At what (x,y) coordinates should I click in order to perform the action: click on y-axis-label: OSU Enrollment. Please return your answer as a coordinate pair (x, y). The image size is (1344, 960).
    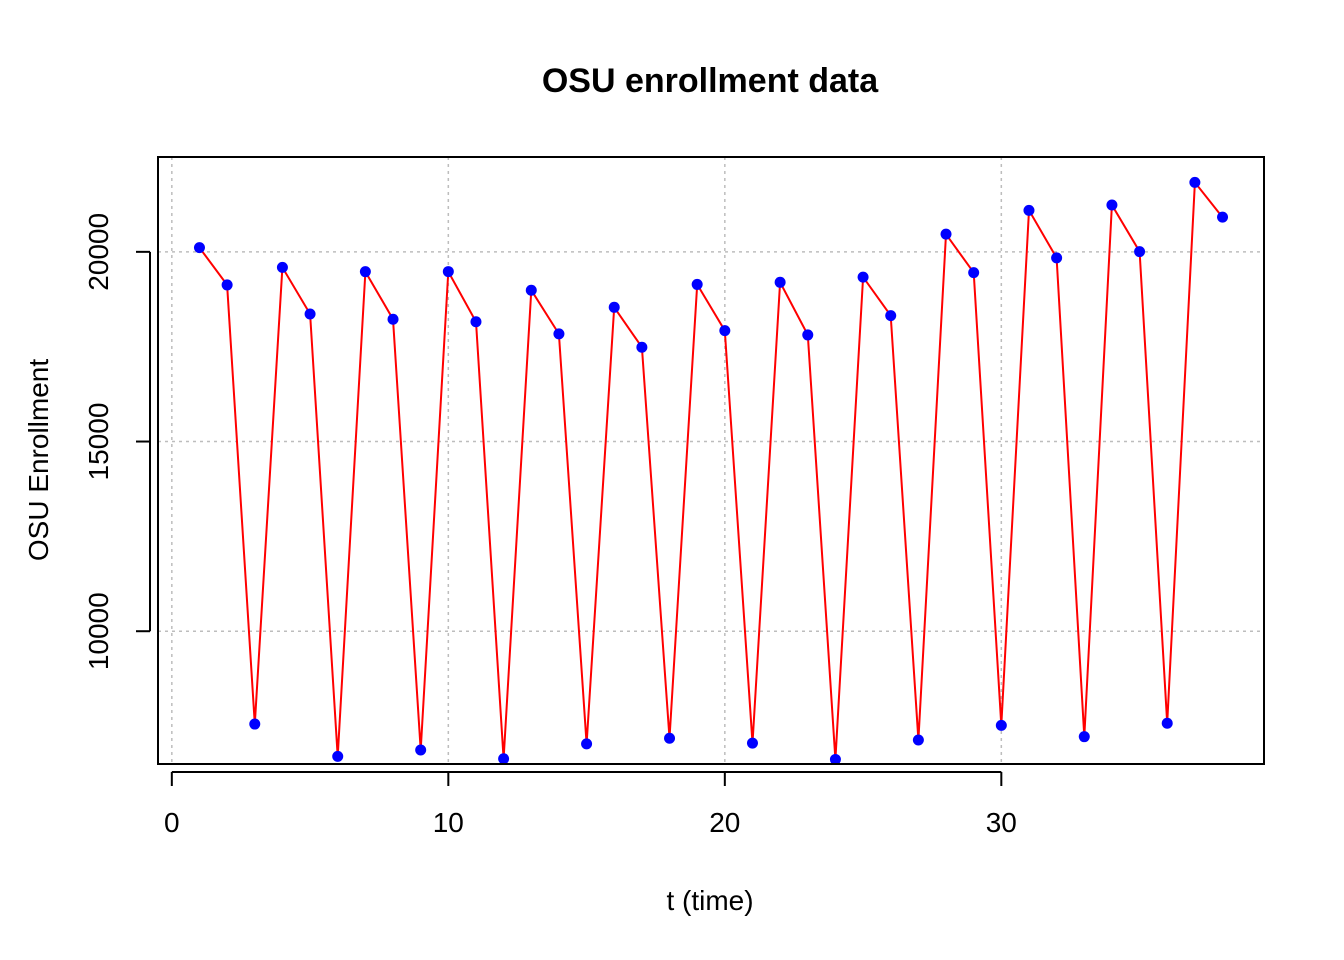
    Looking at the image, I should click on (38, 460).